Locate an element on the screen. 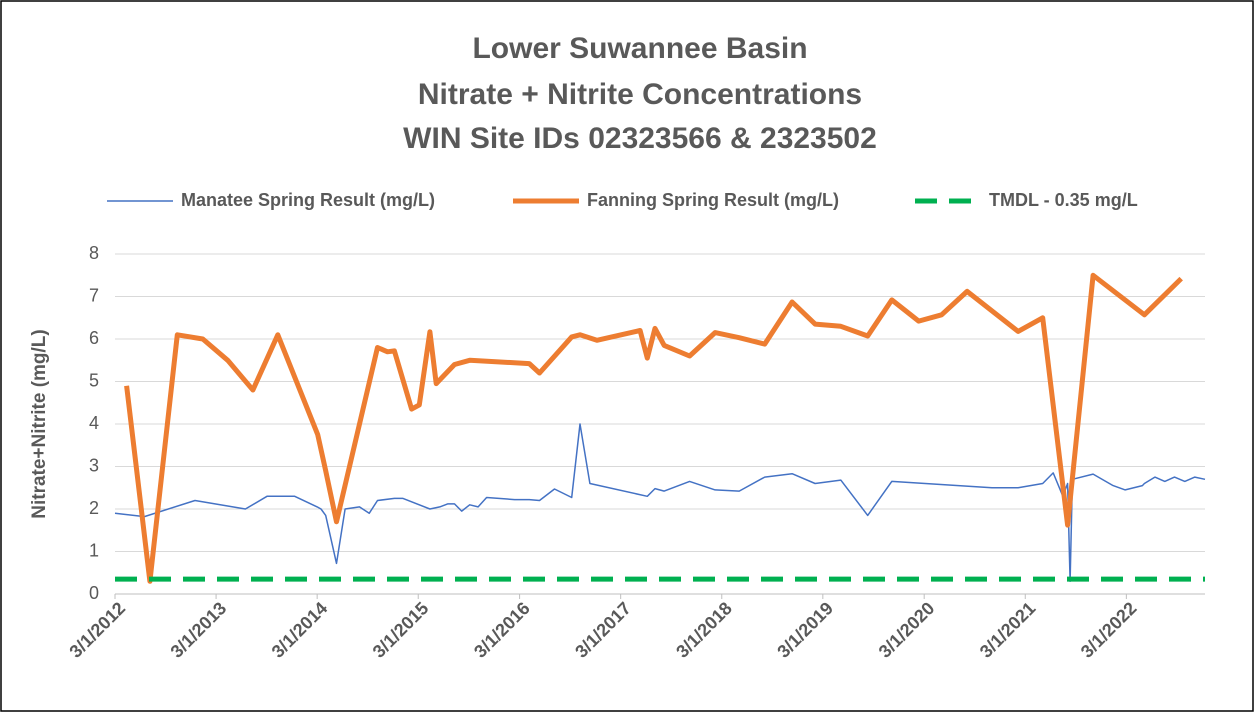  chart-title: WIN Site IDs 02323566 & 2323502 is located at coordinates (640, 138).